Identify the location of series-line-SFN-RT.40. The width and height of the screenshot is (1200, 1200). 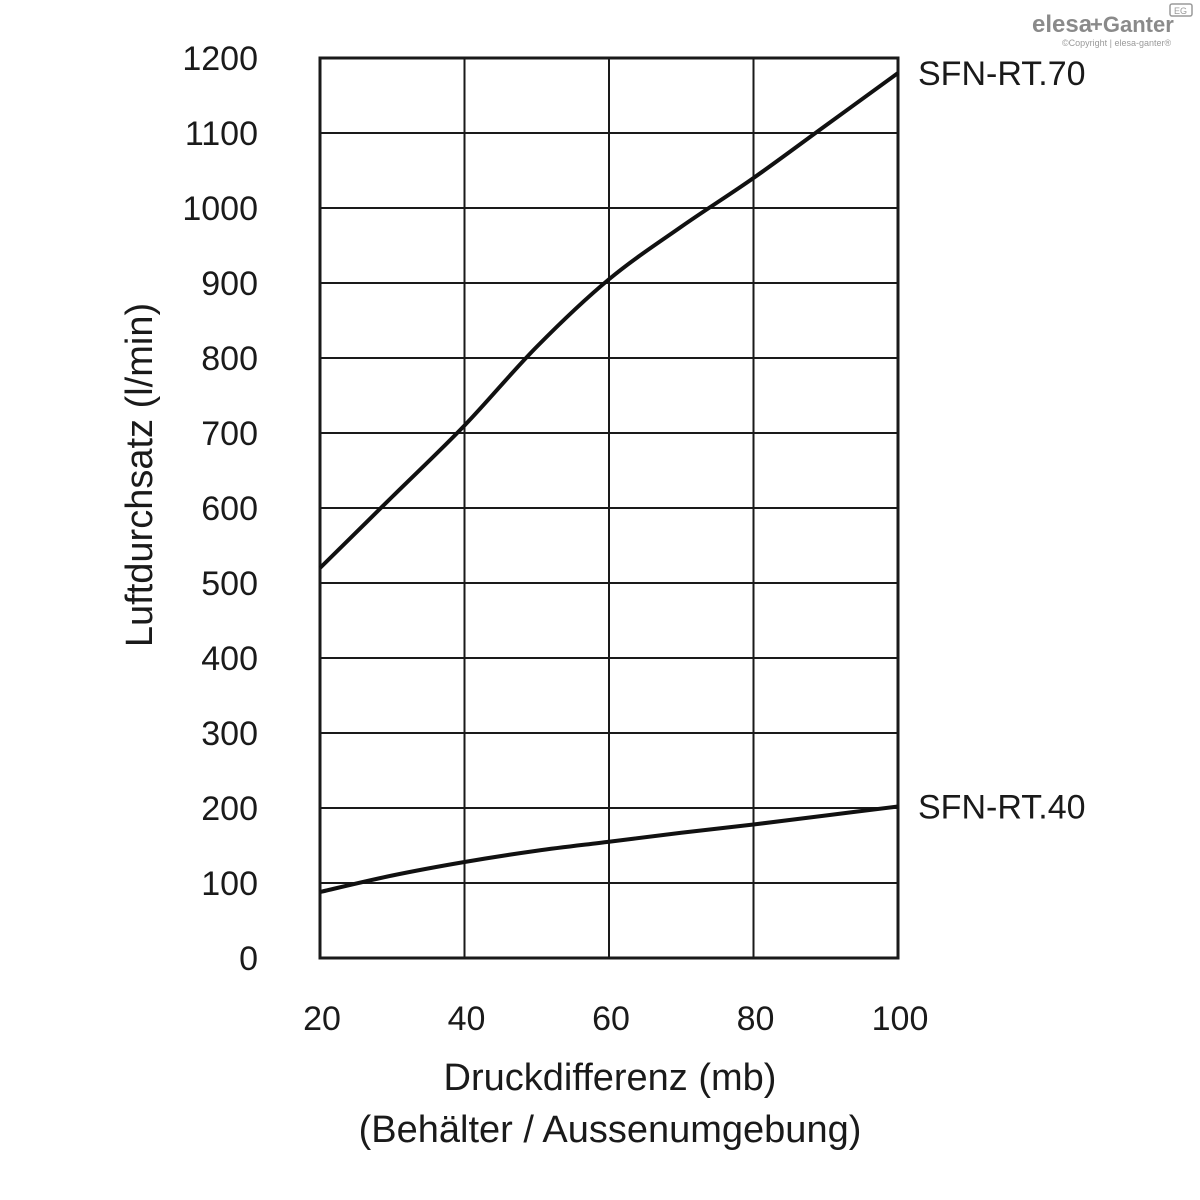
(609, 849).